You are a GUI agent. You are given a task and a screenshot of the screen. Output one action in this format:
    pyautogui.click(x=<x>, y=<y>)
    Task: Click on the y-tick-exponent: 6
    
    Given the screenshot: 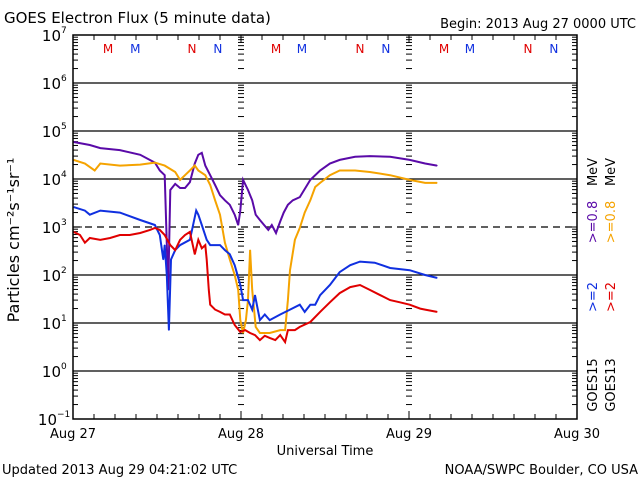 What is the action you would take?
    pyautogui.click(x=64, y=79)
    